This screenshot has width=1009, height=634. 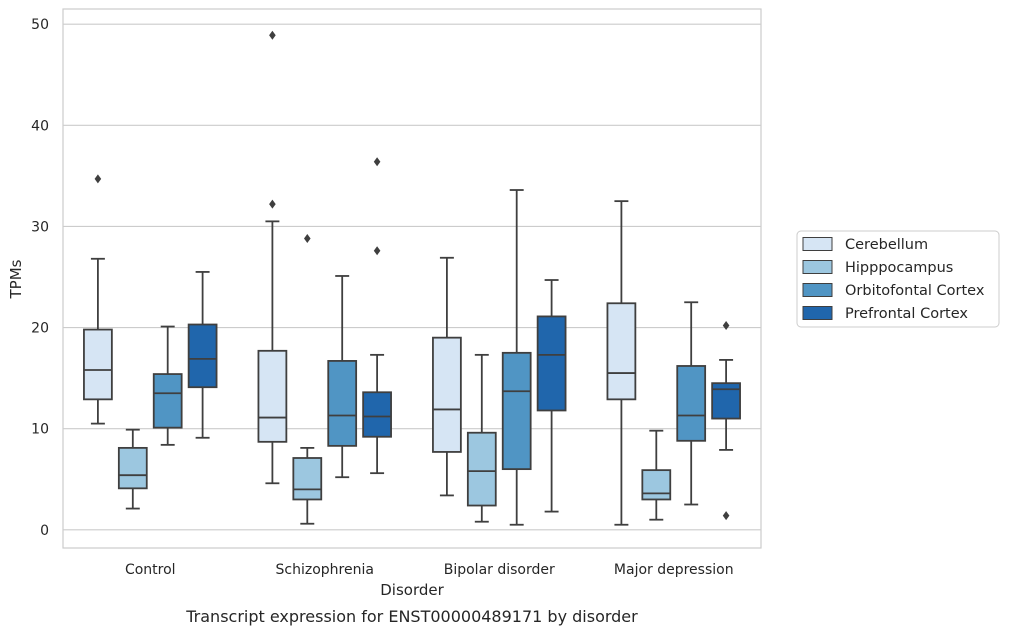 What do you see at coordinates (40, 25) in the screenshot?
I see `y-tick-label: 50` at bounding box center [40, 25].